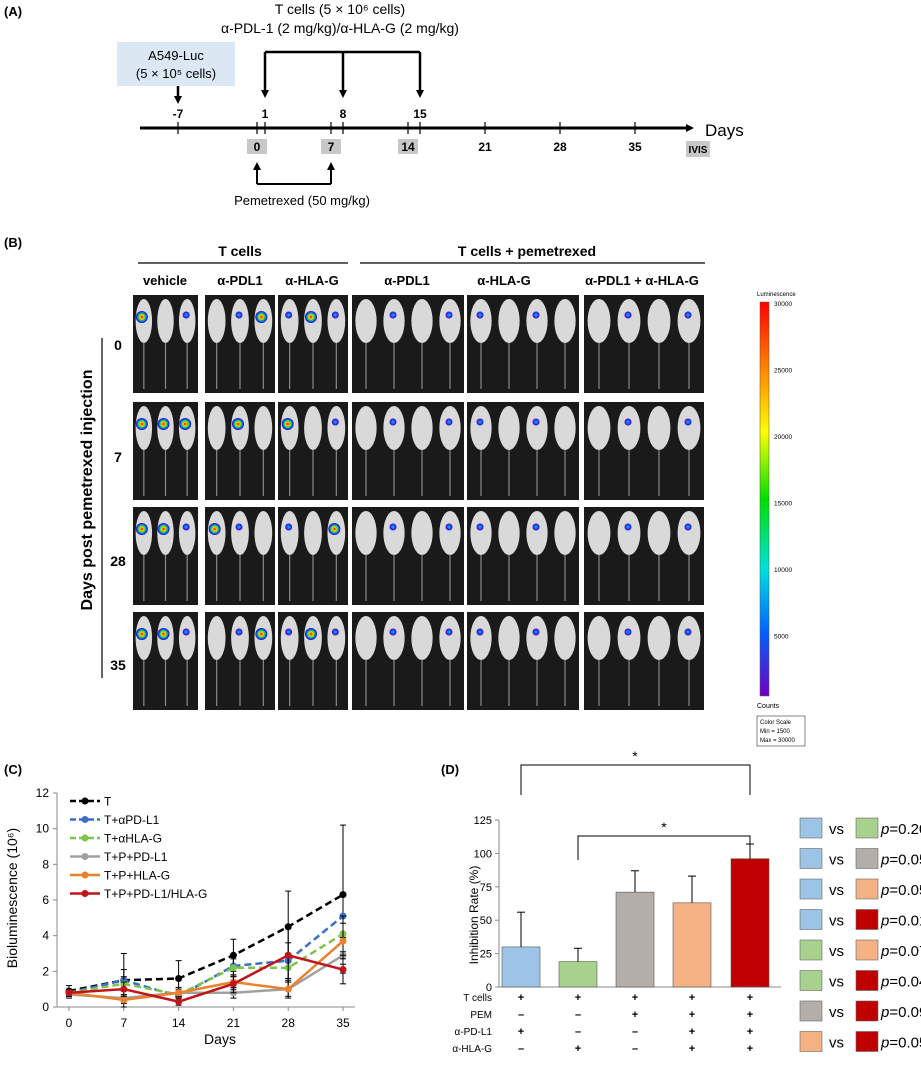  What do you see at coordinates (118, 345) in the screenshot?
I see `row-label: 0` at bounding box center [118, 345].